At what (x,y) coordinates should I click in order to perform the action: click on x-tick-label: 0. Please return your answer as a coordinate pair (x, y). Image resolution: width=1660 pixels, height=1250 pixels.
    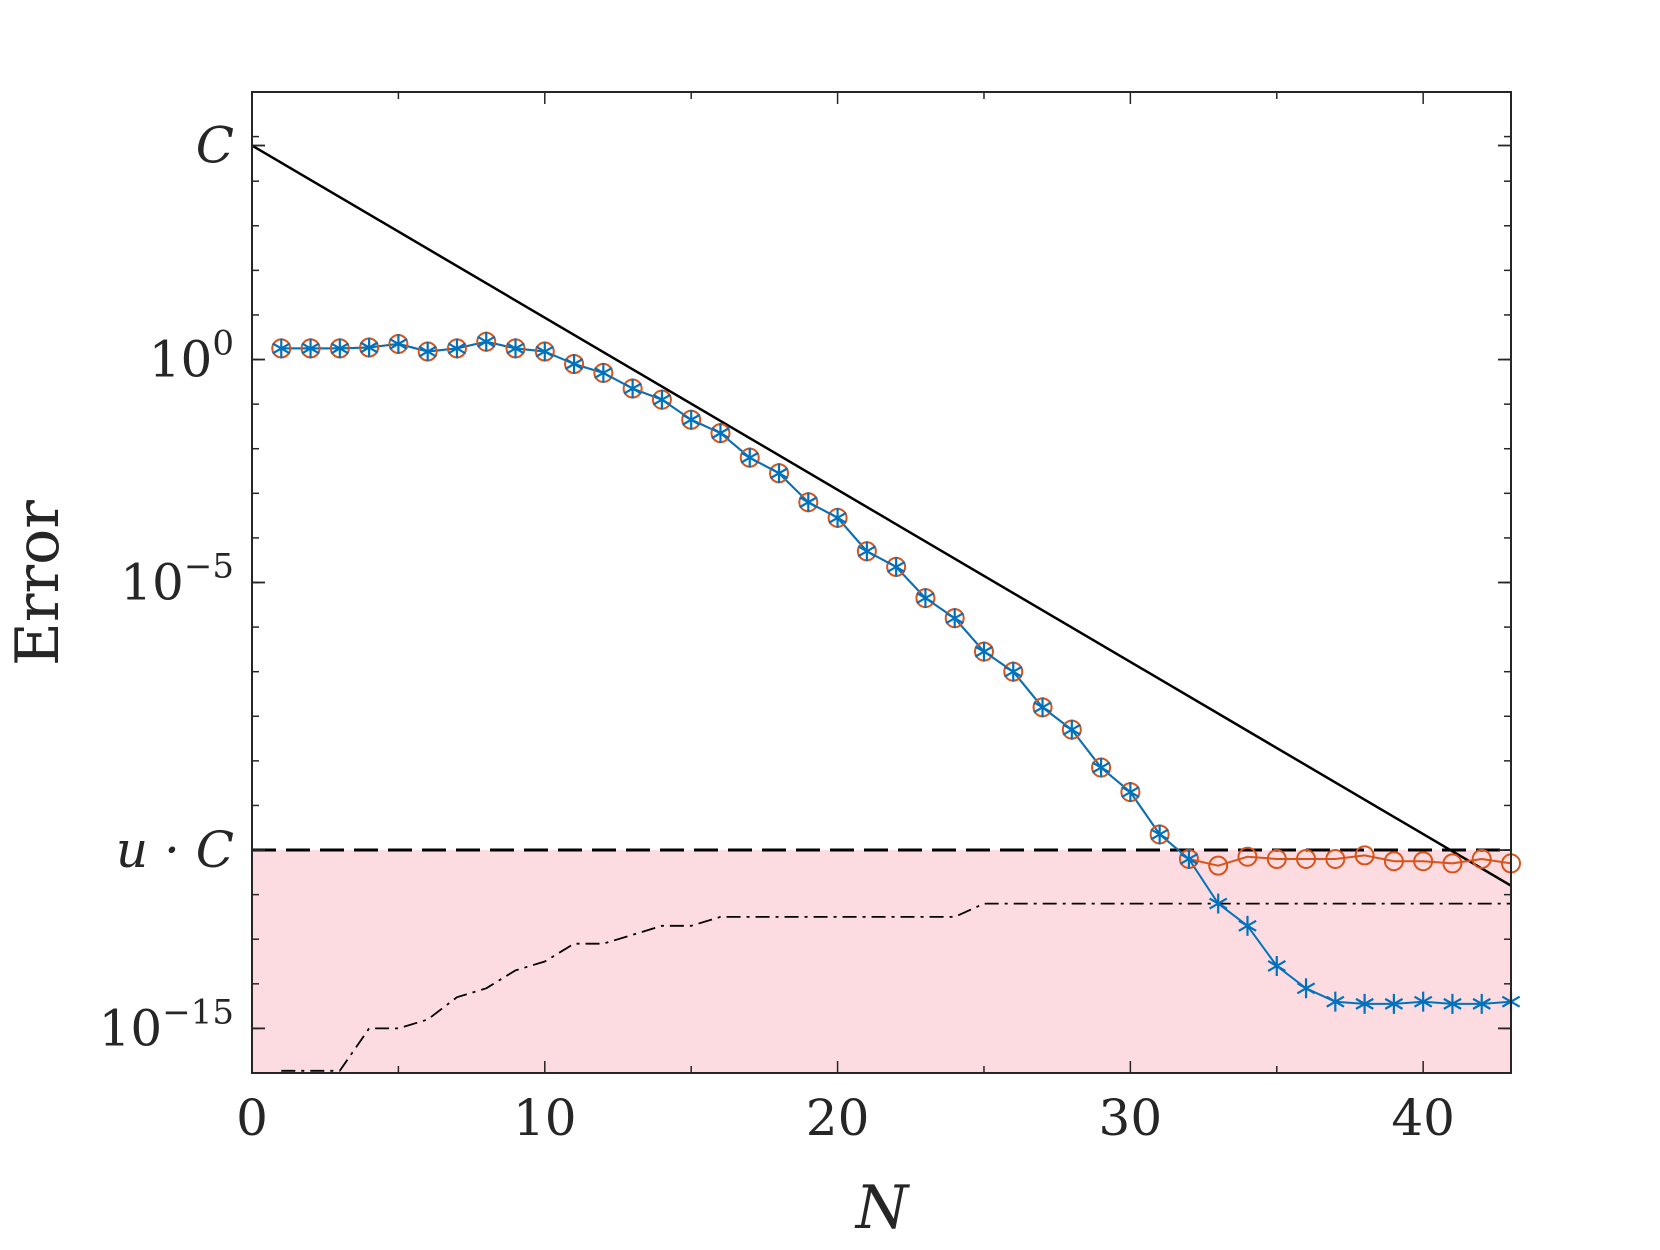
    Looking at the image, I should click on (252, 1118).